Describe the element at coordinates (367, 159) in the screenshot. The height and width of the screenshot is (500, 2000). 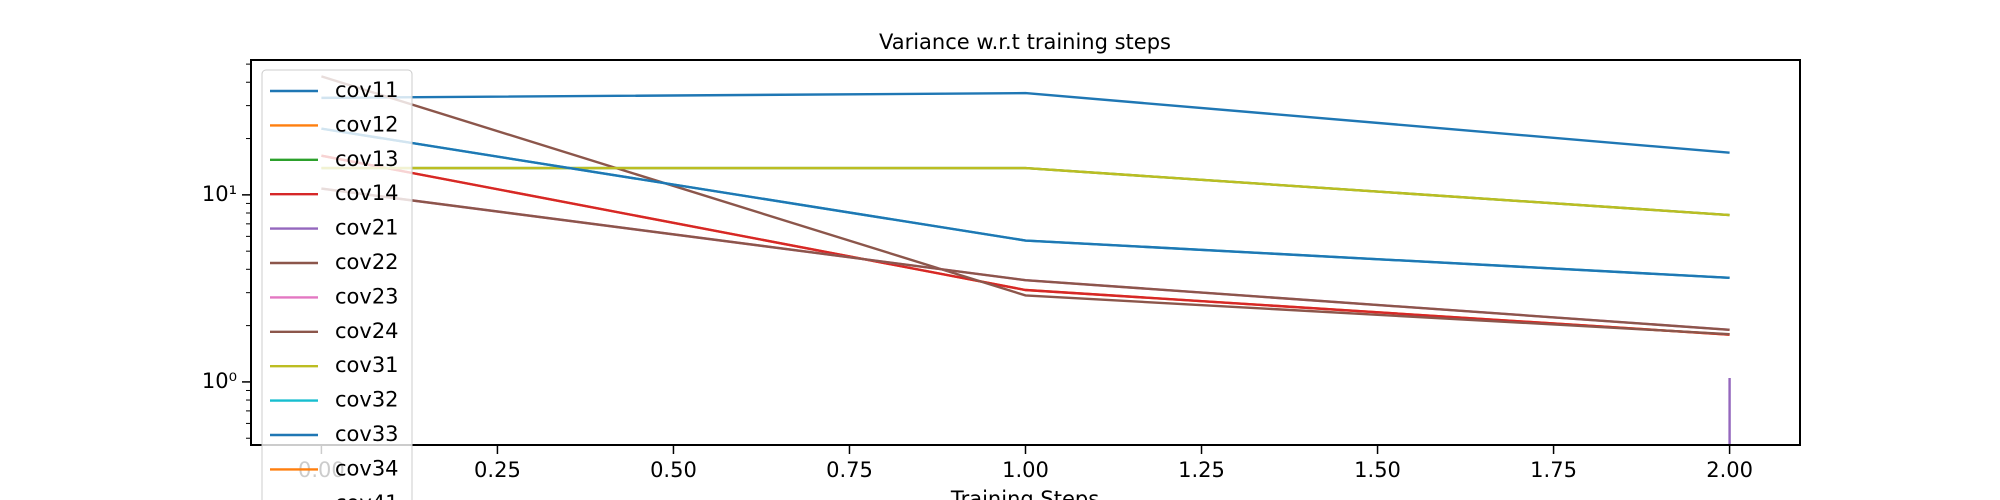
I see `legend-label: cov13` at that location.